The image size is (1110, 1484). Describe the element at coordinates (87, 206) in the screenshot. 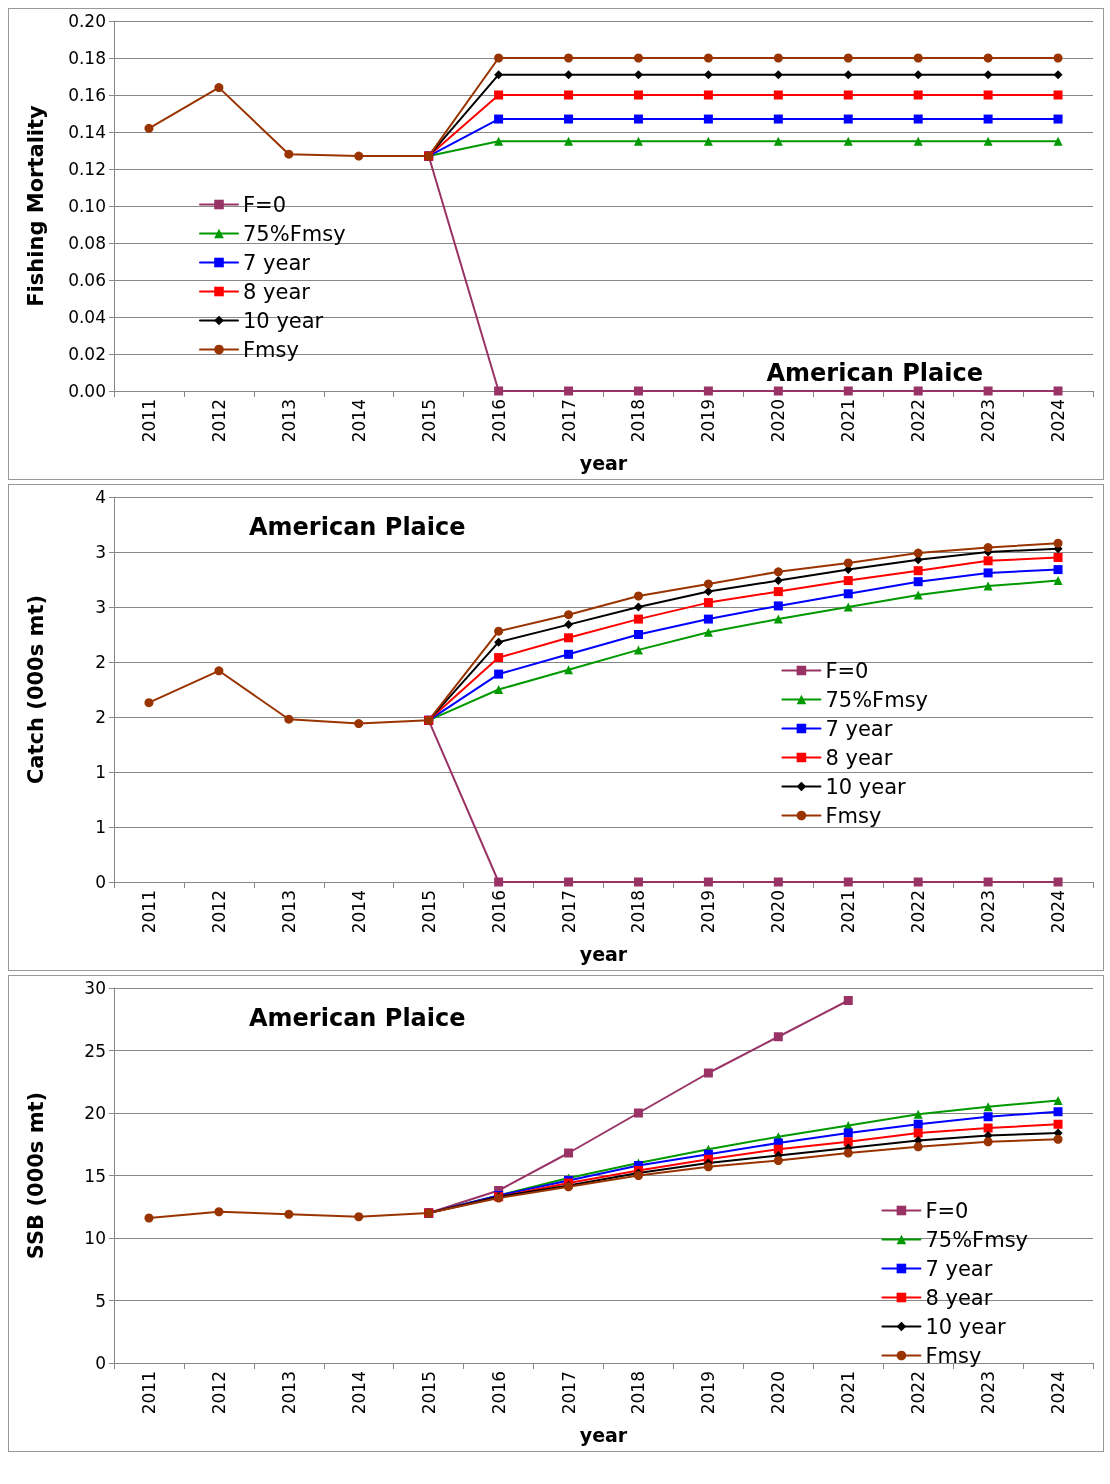

I see `y-tick-label: 0.10` at that location.